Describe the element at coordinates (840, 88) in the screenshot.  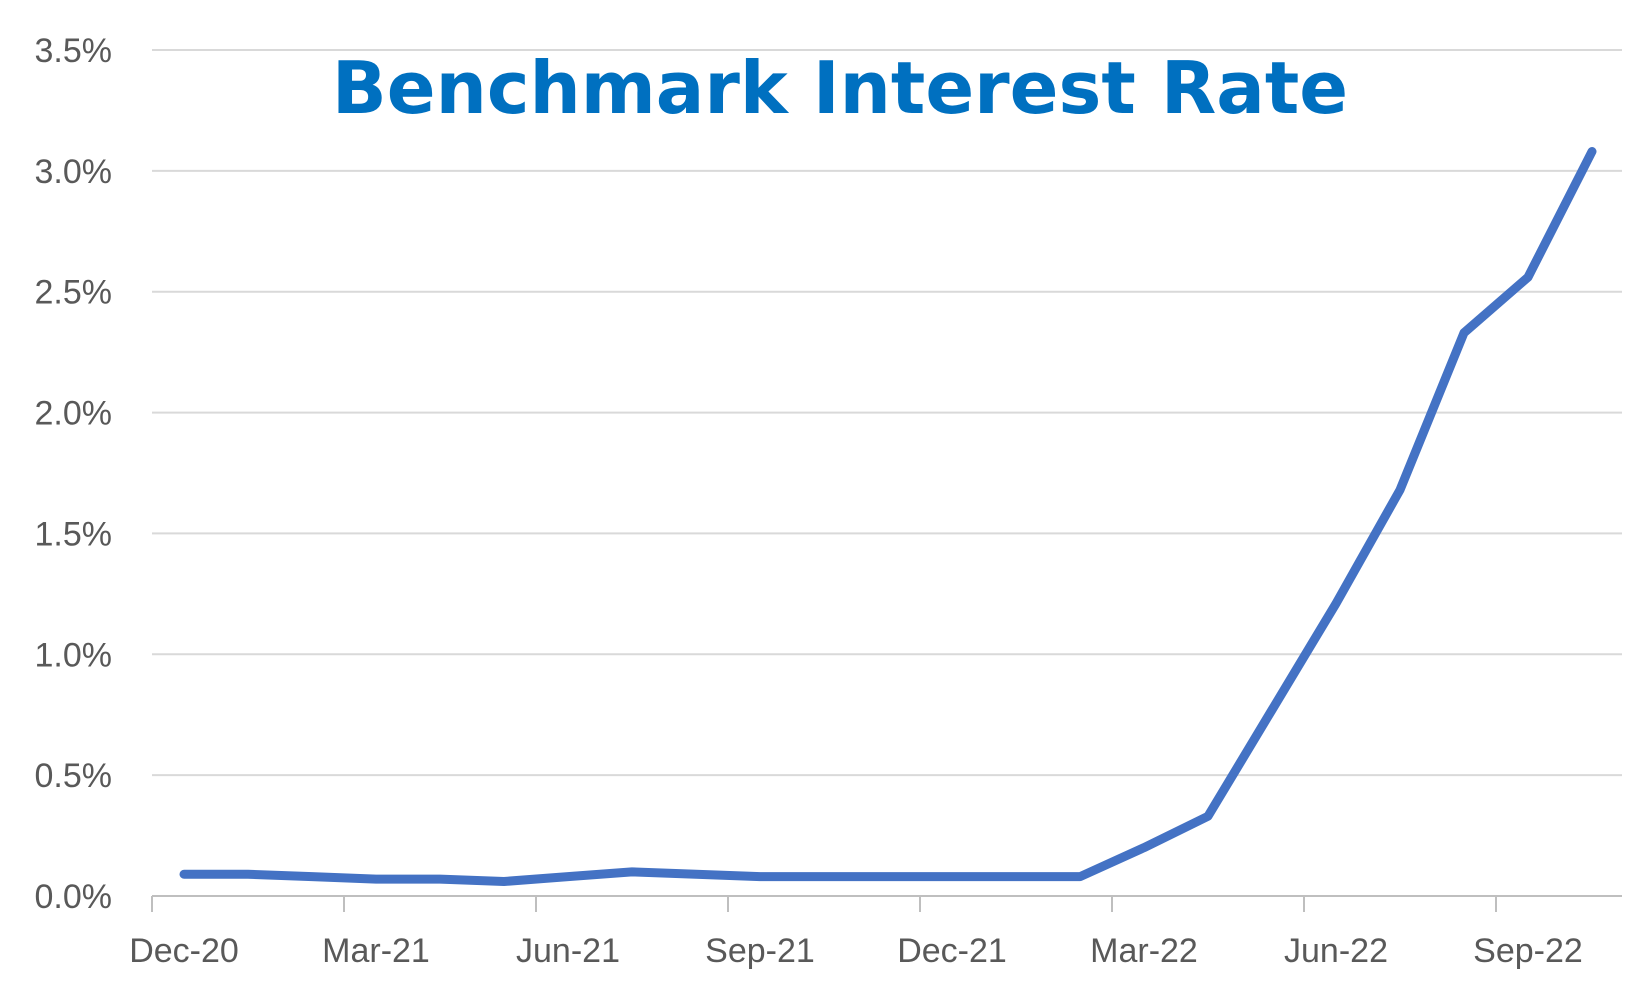
I see `chart-title: Benchmark Interest Rate` at that location.